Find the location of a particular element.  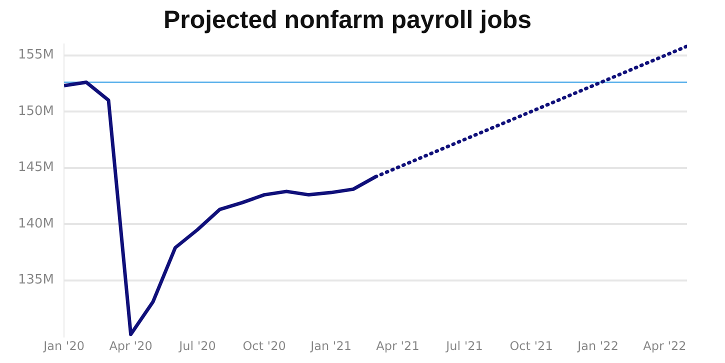

x-tick-label: Apr '22 is located at coordinates (664, 345).